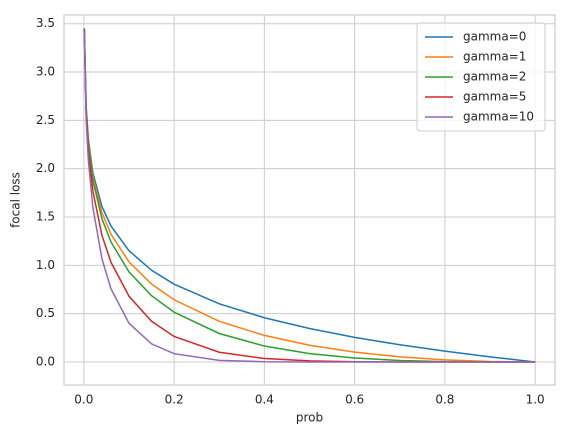 This screenshot has width=567, height=436. Describe the element at coordinates (45, 168) in the screenshot. I see `y-tick-label: 2.0` at that location.